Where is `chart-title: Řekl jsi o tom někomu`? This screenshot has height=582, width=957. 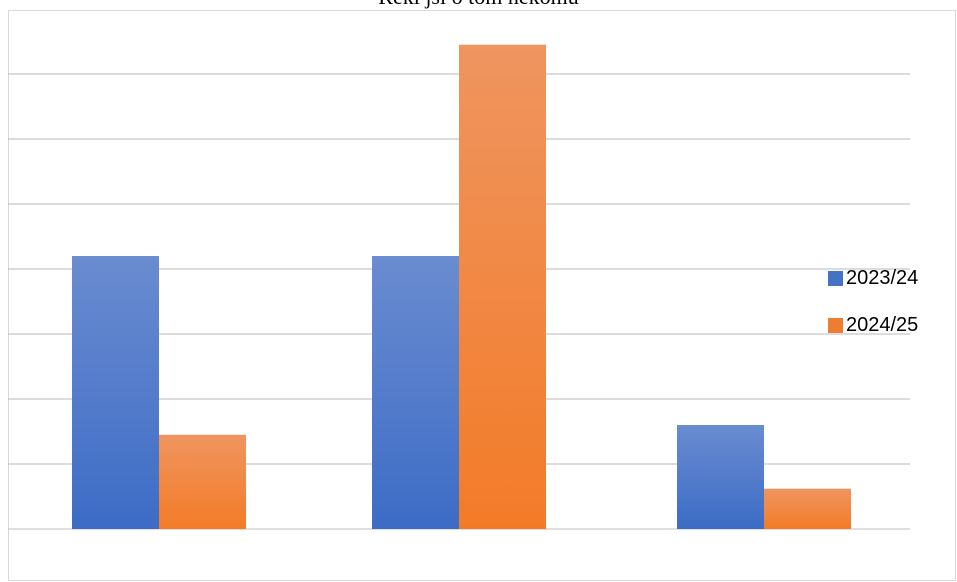
chart-title: Řekl jsi o tom někomu is located at coordinates (478, 4).